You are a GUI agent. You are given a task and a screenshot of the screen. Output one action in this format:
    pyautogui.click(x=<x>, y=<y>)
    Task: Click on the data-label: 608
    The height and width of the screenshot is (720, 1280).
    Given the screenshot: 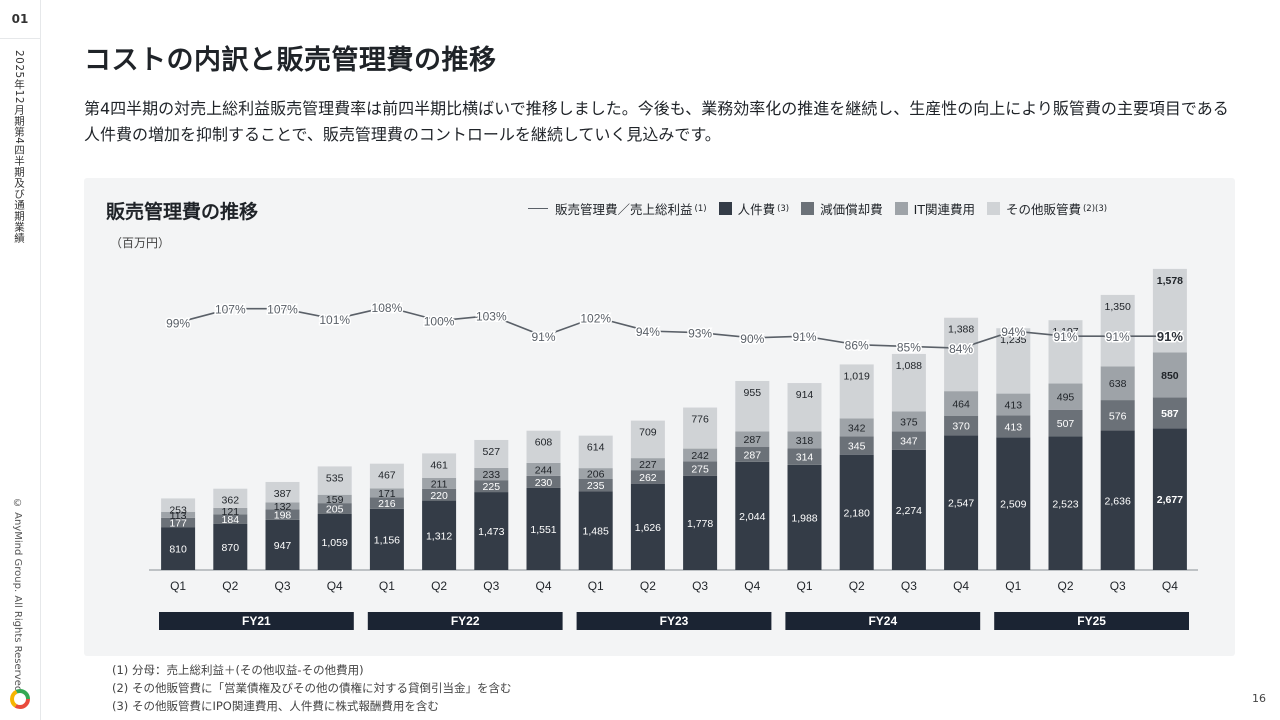 What is the action you would take?
    pyautogui.click(x=544, y=443)
    